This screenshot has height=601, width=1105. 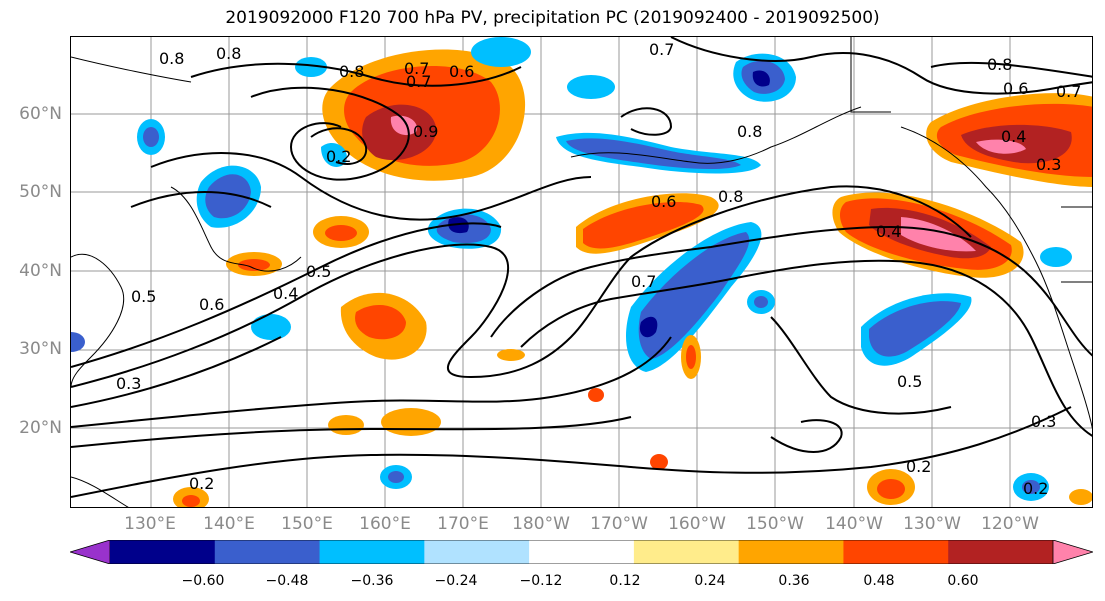 I want to click on colorbar-tick: 0.24, so click(x=710, y=581).